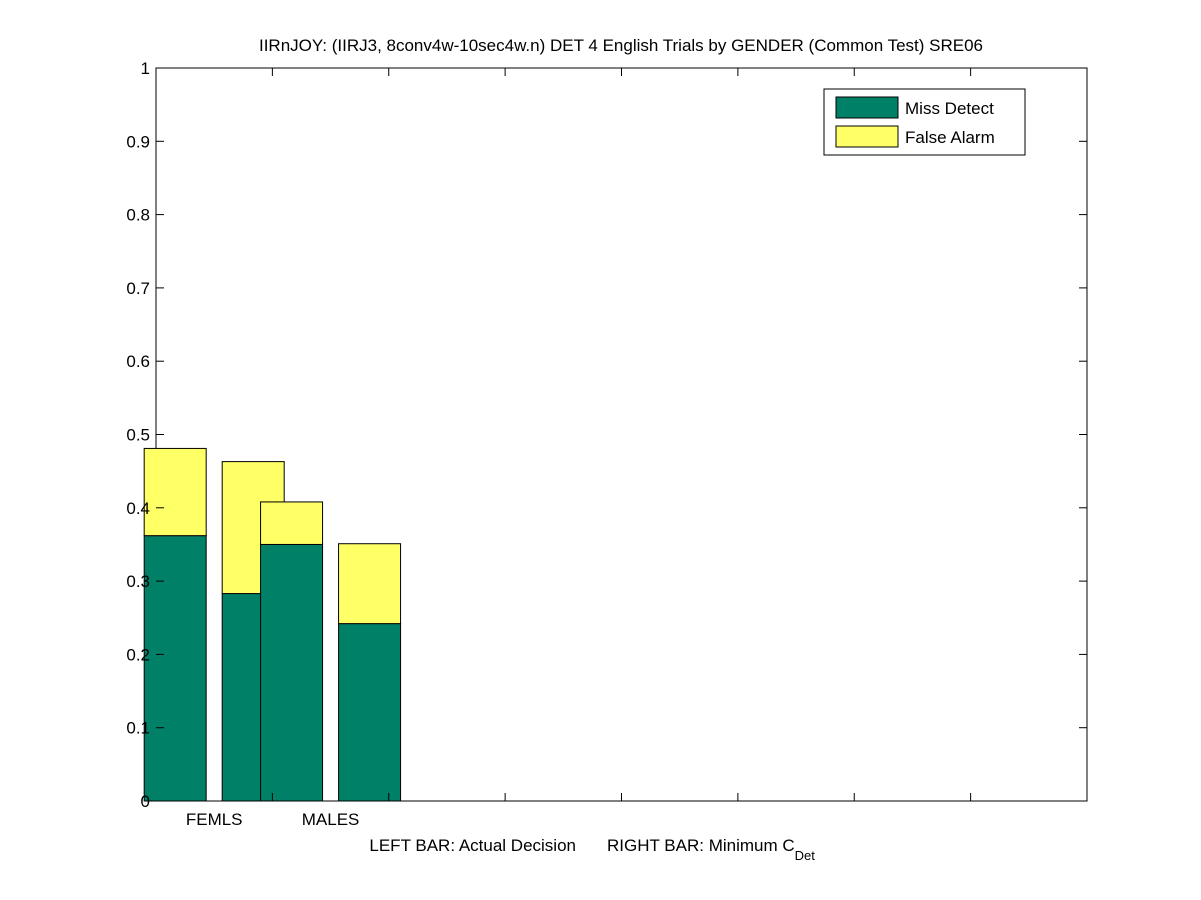  I want to click on legend-label-miss-detect: Miss Detect, so click(949, 108).